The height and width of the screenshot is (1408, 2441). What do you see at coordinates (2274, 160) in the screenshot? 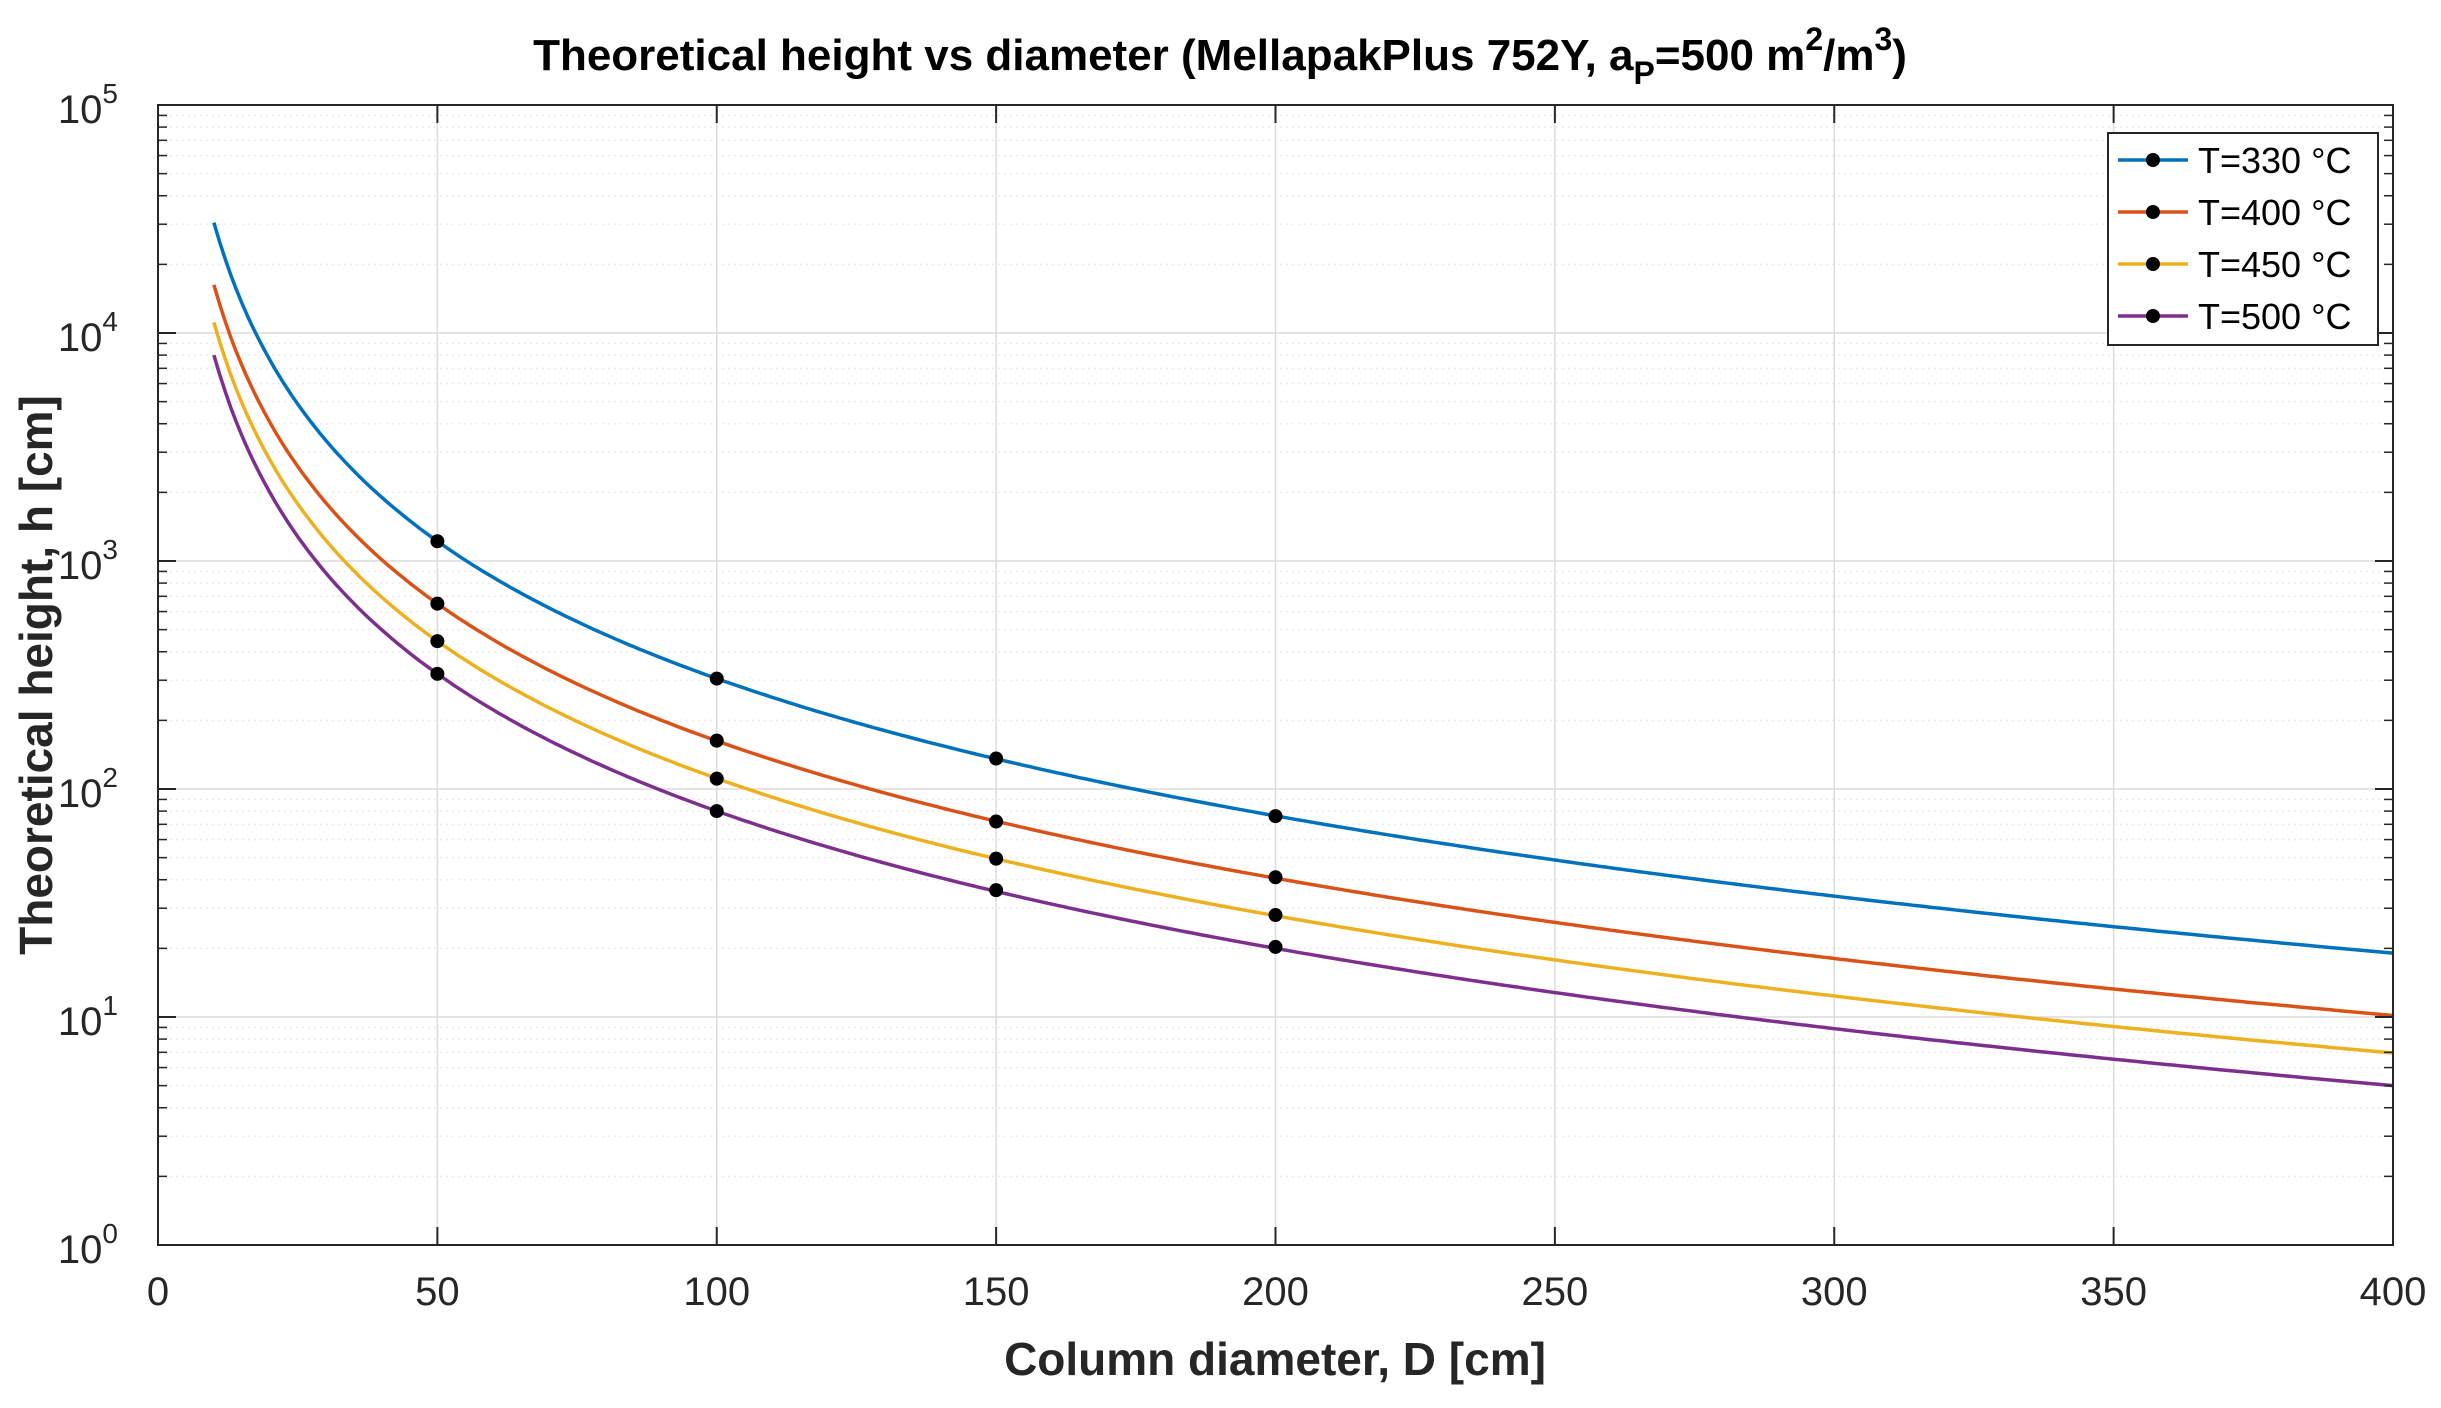
I see `legend-label: T=330 °C` at bounding box center [2274, 160].